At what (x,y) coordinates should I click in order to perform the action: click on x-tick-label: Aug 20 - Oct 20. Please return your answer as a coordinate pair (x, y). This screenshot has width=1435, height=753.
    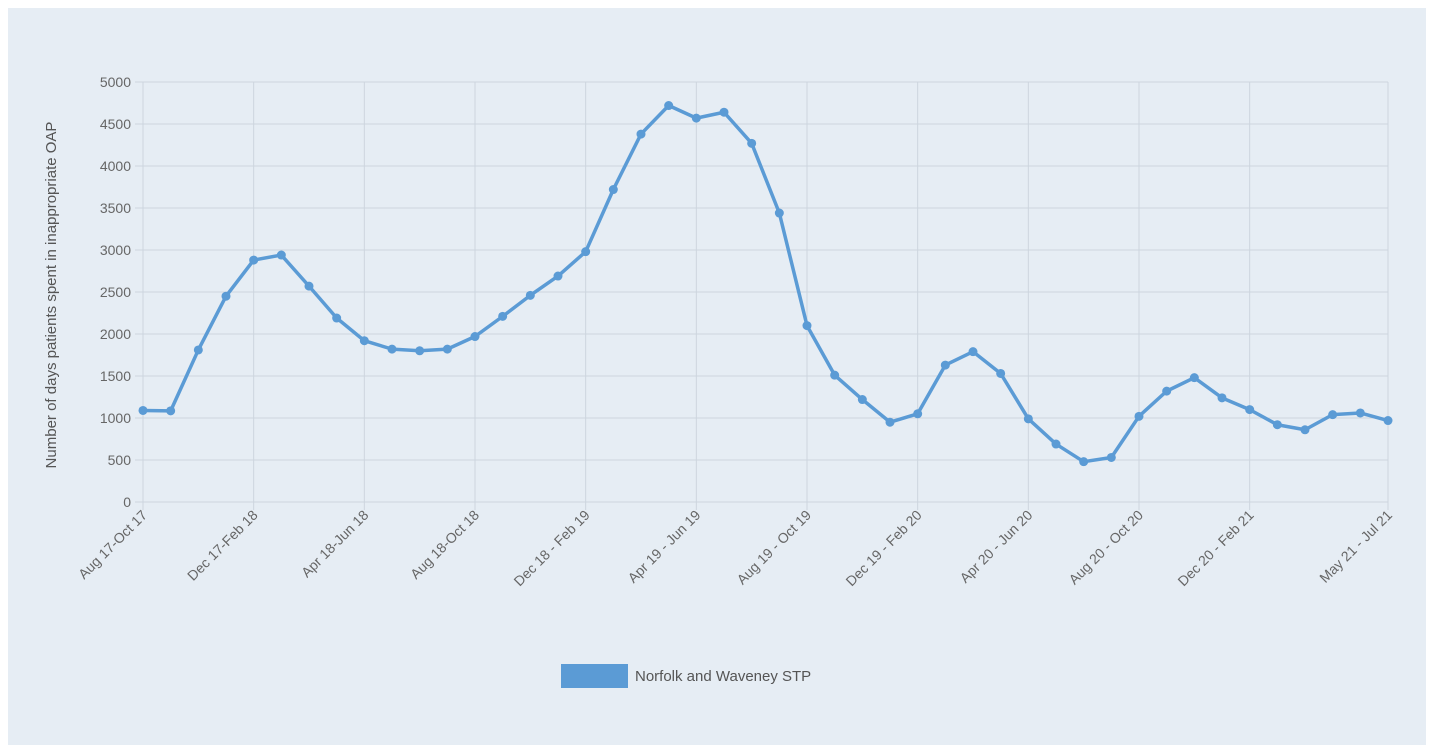
    Looking at the image, I should click on (1105, 547).